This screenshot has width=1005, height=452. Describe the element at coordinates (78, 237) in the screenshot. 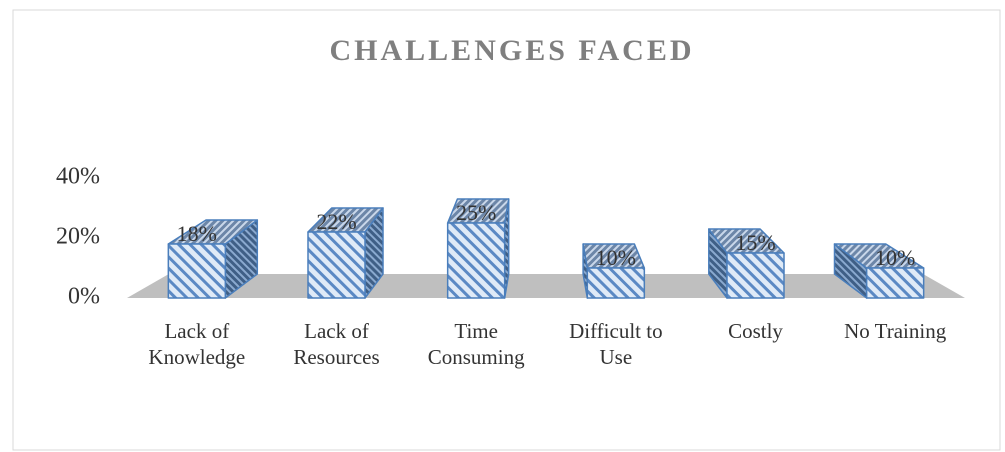

I see `y-tick-label: 20%` at that location.